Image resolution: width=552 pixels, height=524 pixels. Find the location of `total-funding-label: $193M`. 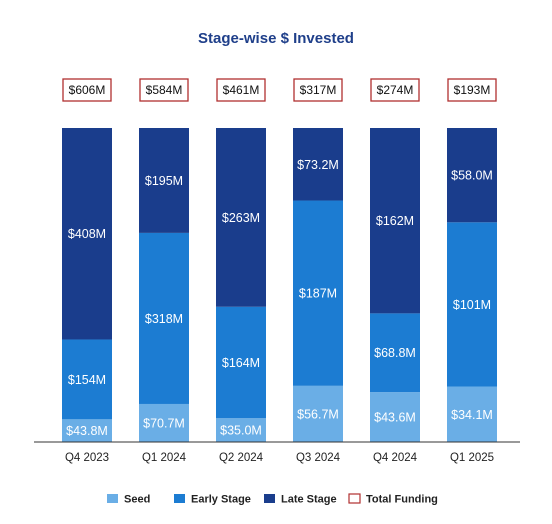

total-funding-label: $193M is located at coordinates (472, 90).